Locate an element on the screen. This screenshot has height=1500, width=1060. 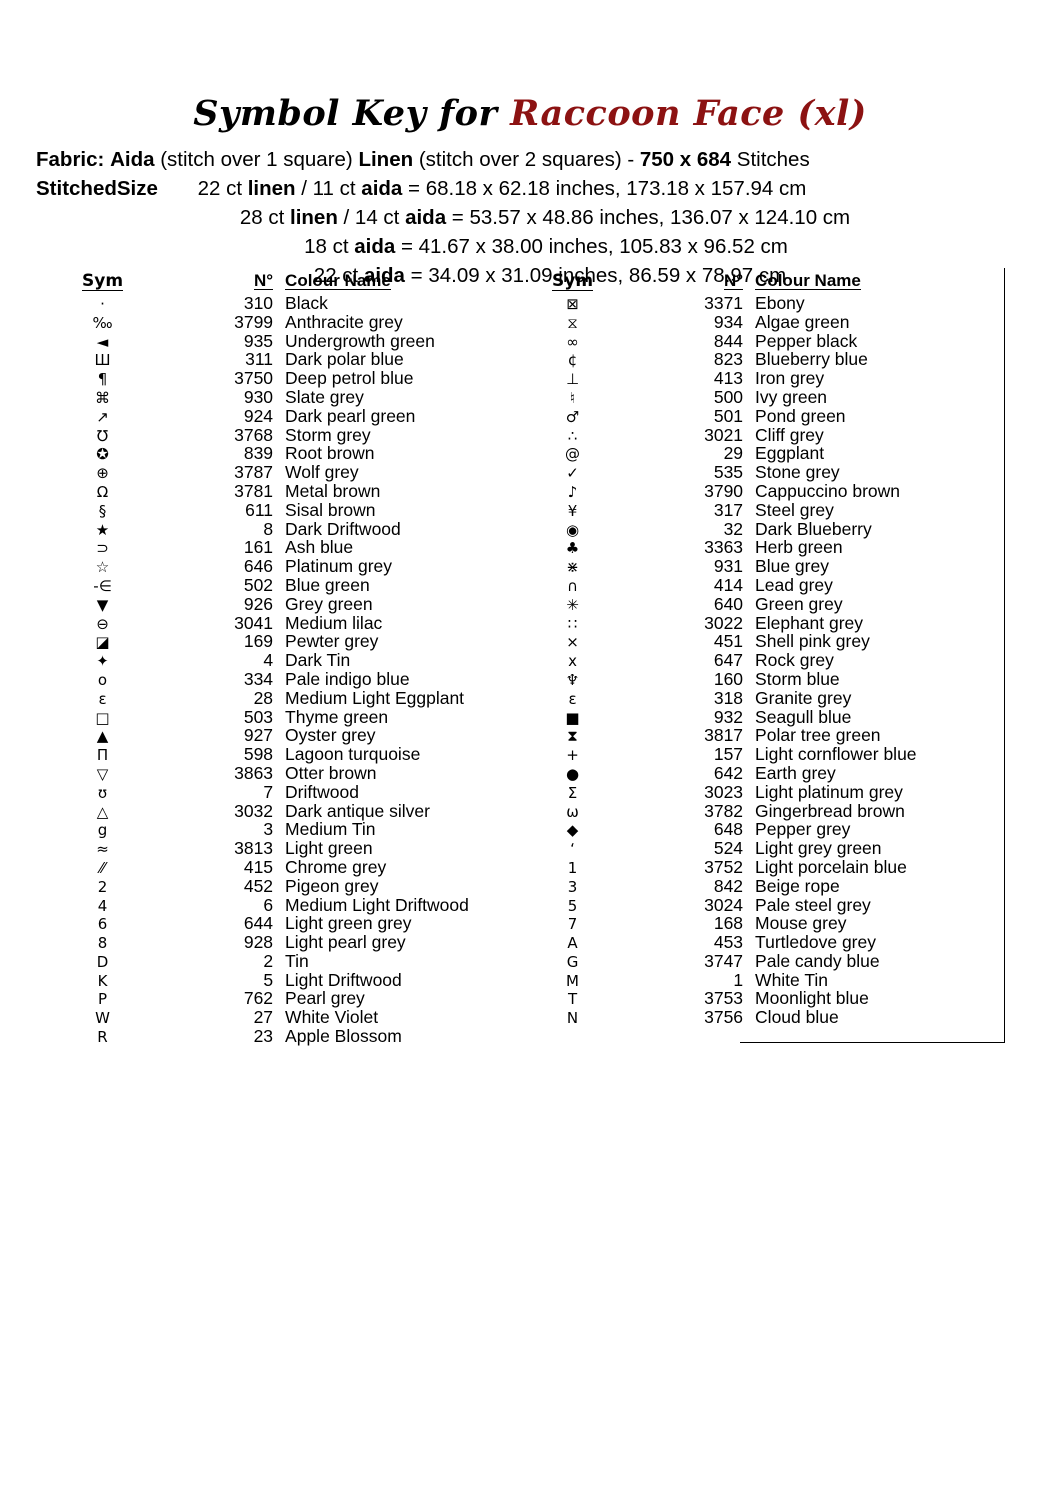
cell-thread-number: 934 is located at coordinates (728, 321).